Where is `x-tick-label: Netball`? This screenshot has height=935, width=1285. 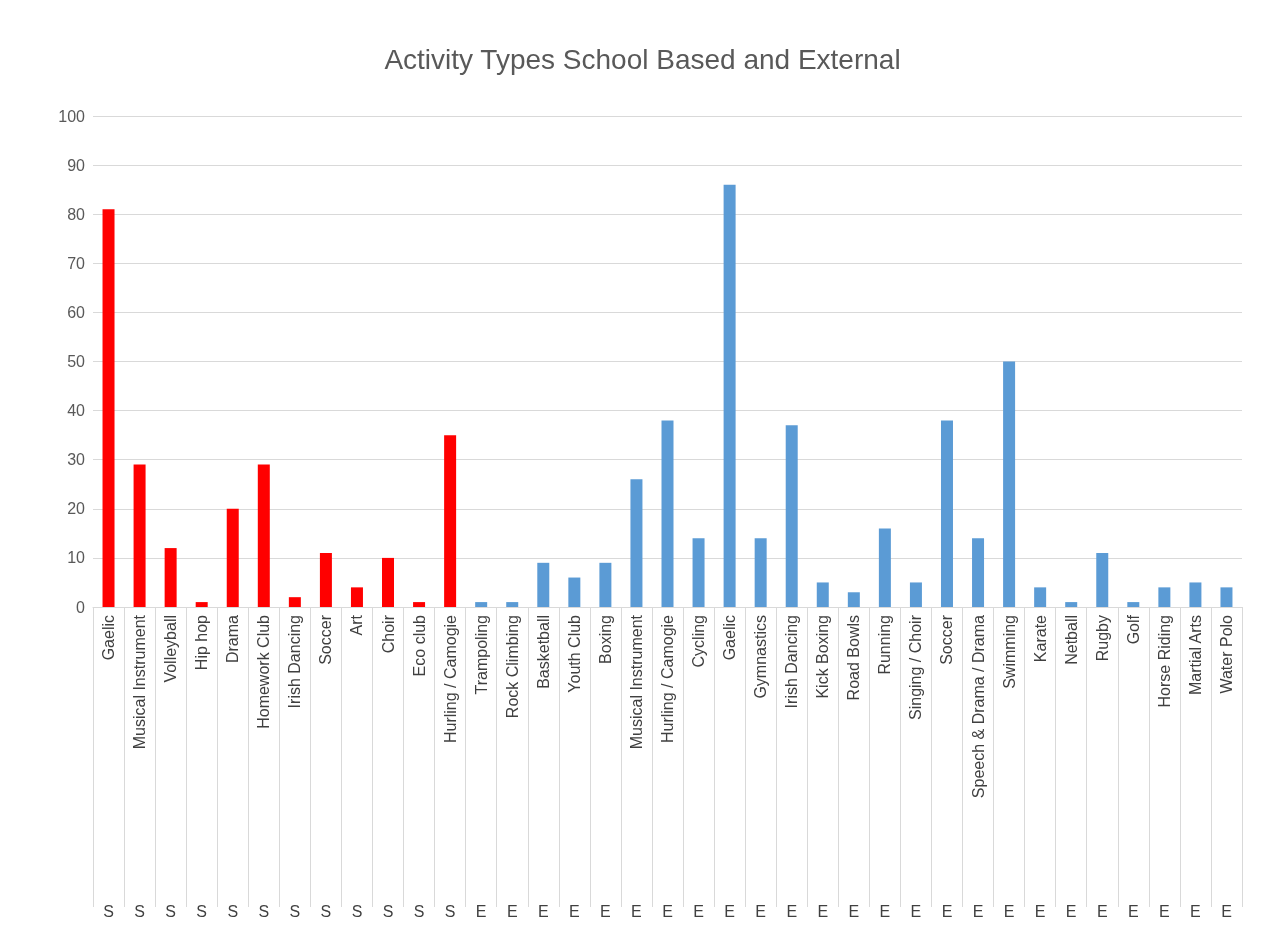 x-tick-label: Netball is located at coordinates (1071, 640).